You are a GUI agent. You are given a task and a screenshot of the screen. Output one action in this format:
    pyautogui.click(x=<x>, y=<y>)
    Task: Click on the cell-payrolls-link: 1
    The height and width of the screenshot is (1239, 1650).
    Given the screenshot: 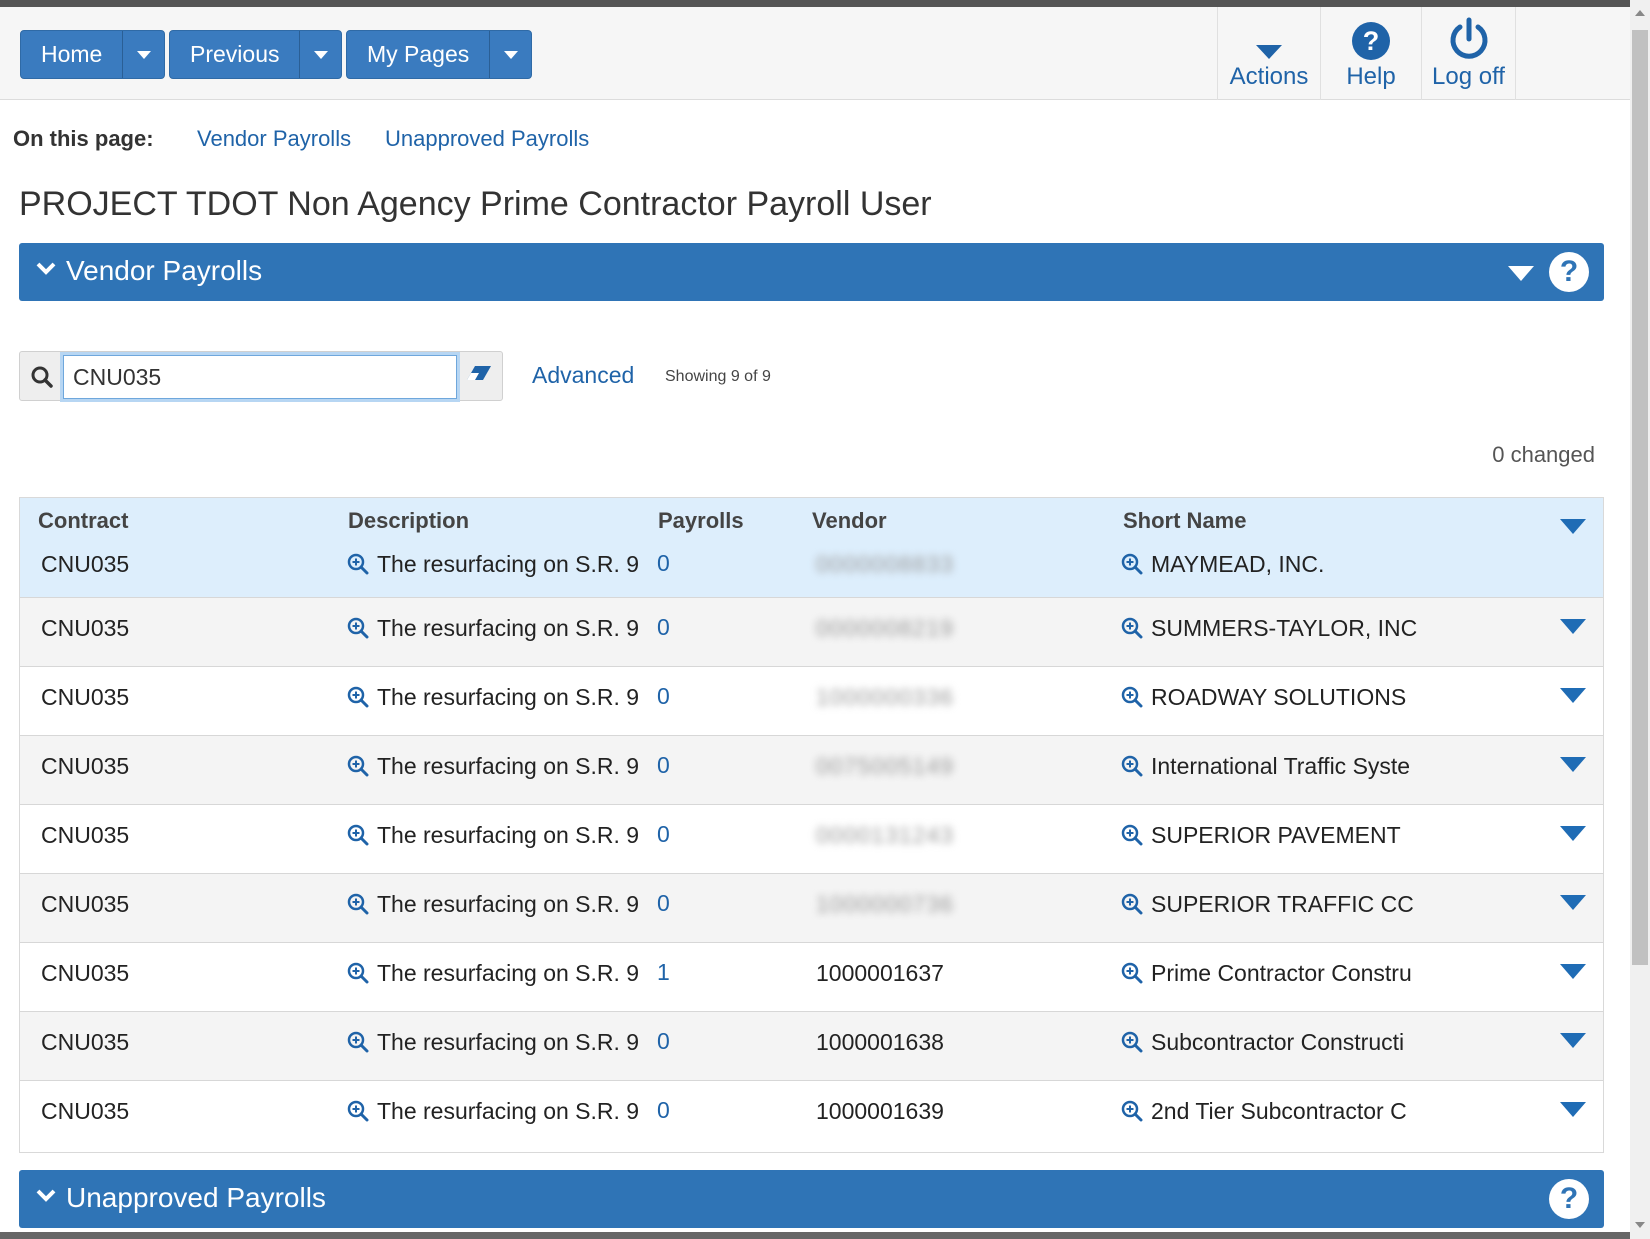 What is the action you would take?
    pyautogui.click(x=663, y=972)
    